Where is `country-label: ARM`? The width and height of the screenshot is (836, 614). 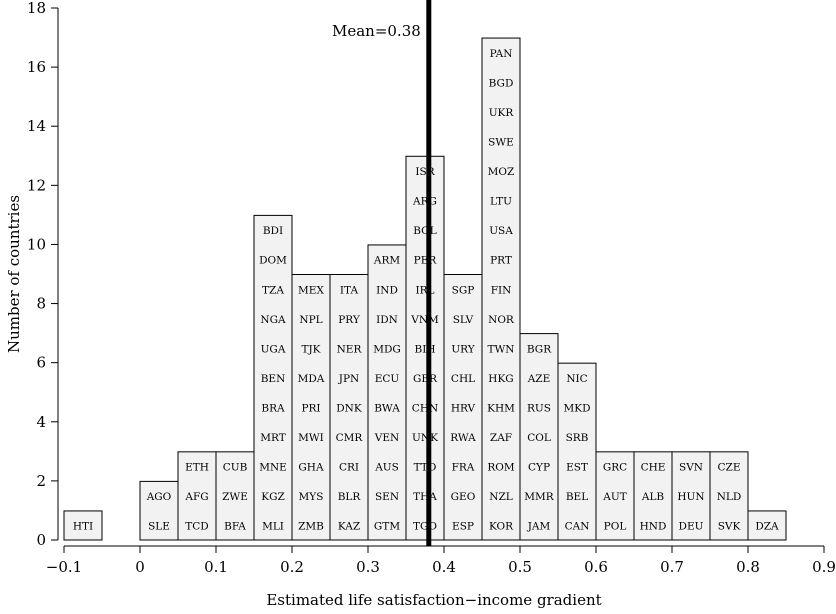 country-label: ARM is located at coordinates (386, 261).